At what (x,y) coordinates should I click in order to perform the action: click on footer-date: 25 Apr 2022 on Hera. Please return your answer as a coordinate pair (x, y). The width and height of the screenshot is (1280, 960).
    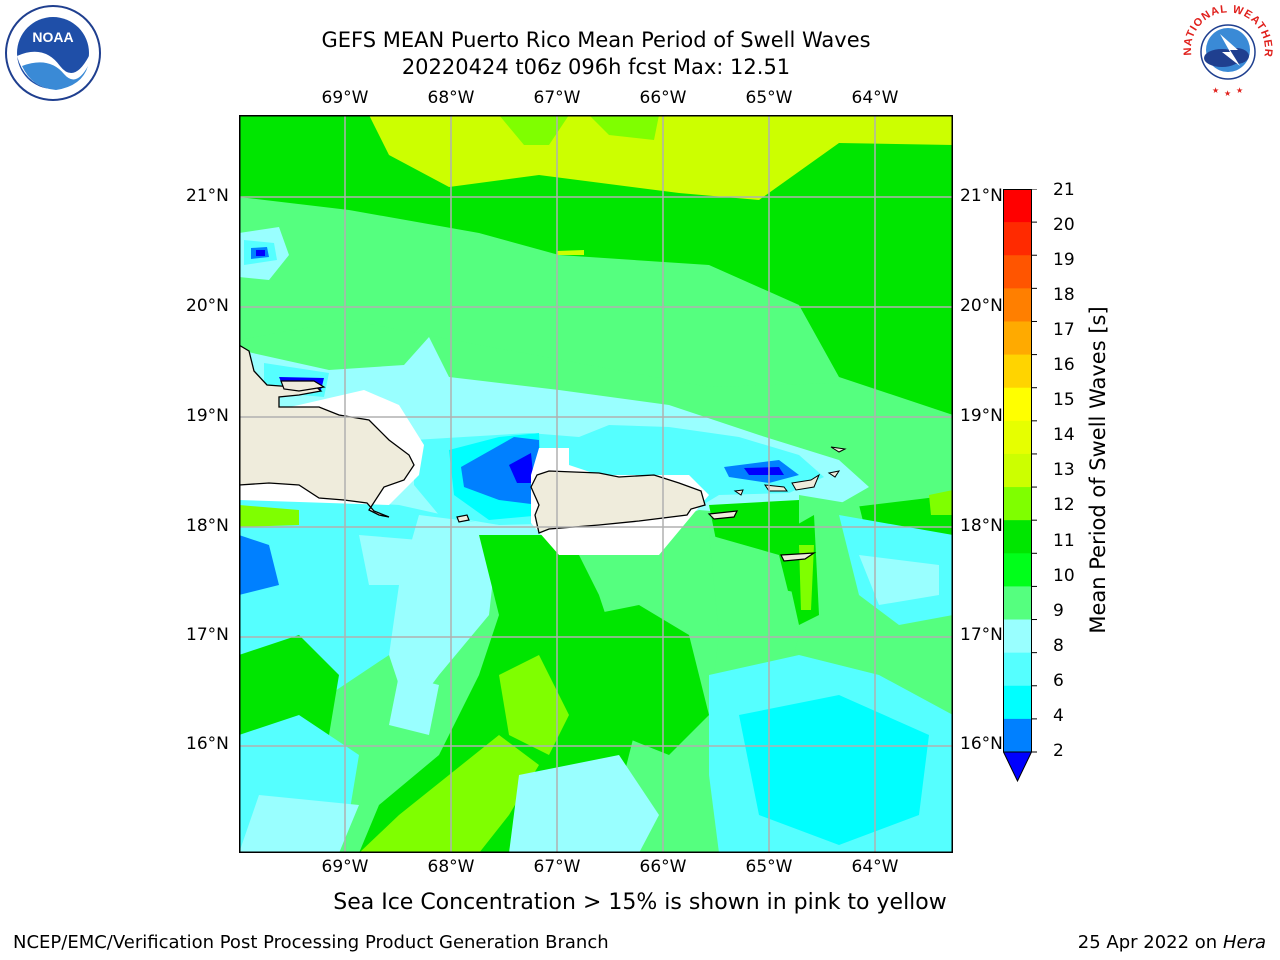
    Looking at the image, I should click on (1172, 942).